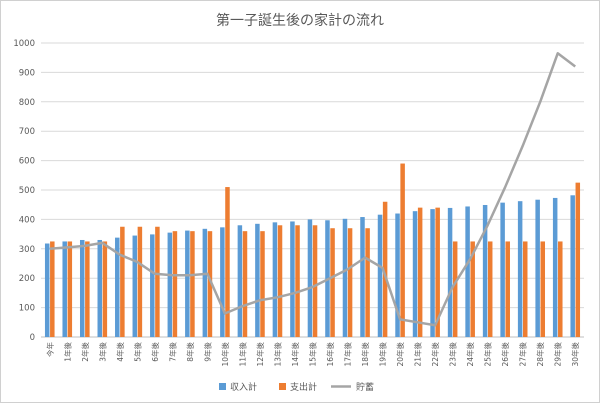 The image size is (600, 406). What do you see at coordinates (418, 354) in the screenshot?
I see `x-tick-label: 21年後` at bounding box center [418, 354].